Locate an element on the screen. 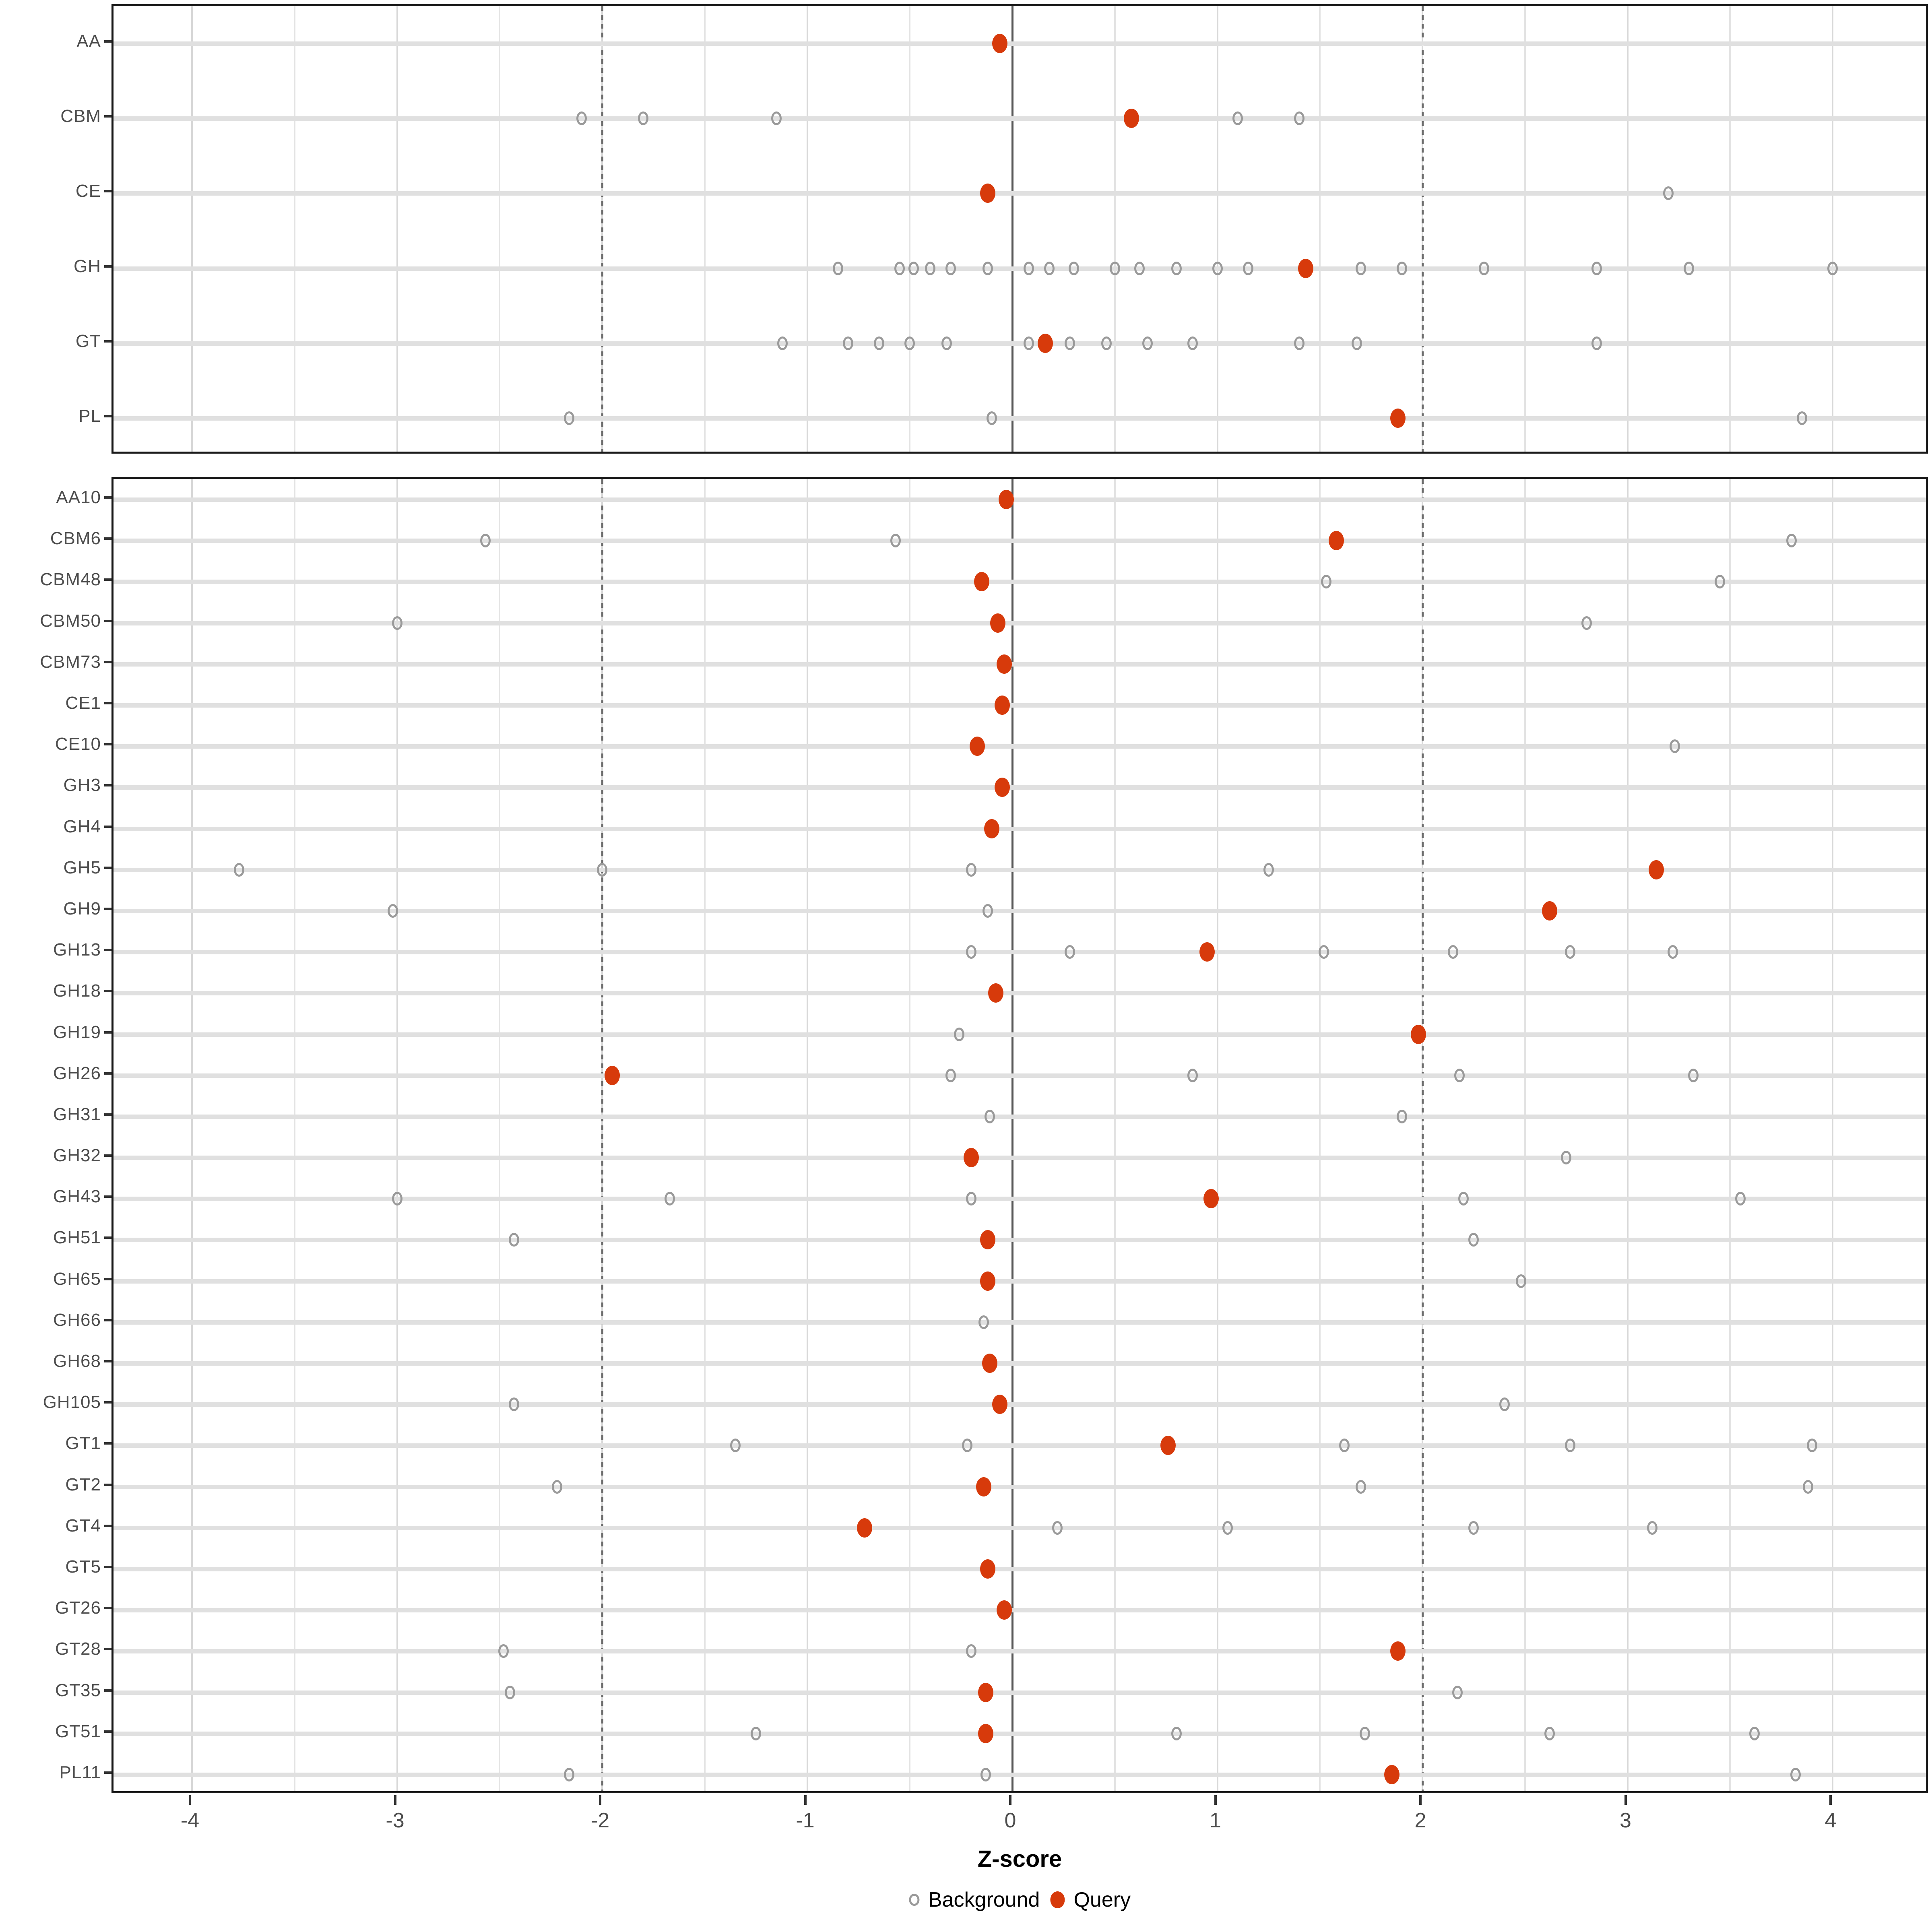 The width and height of the screenshot is (1932, 1932). y-axis-tick-label: GH65 is located at coordinates (77, 1279).